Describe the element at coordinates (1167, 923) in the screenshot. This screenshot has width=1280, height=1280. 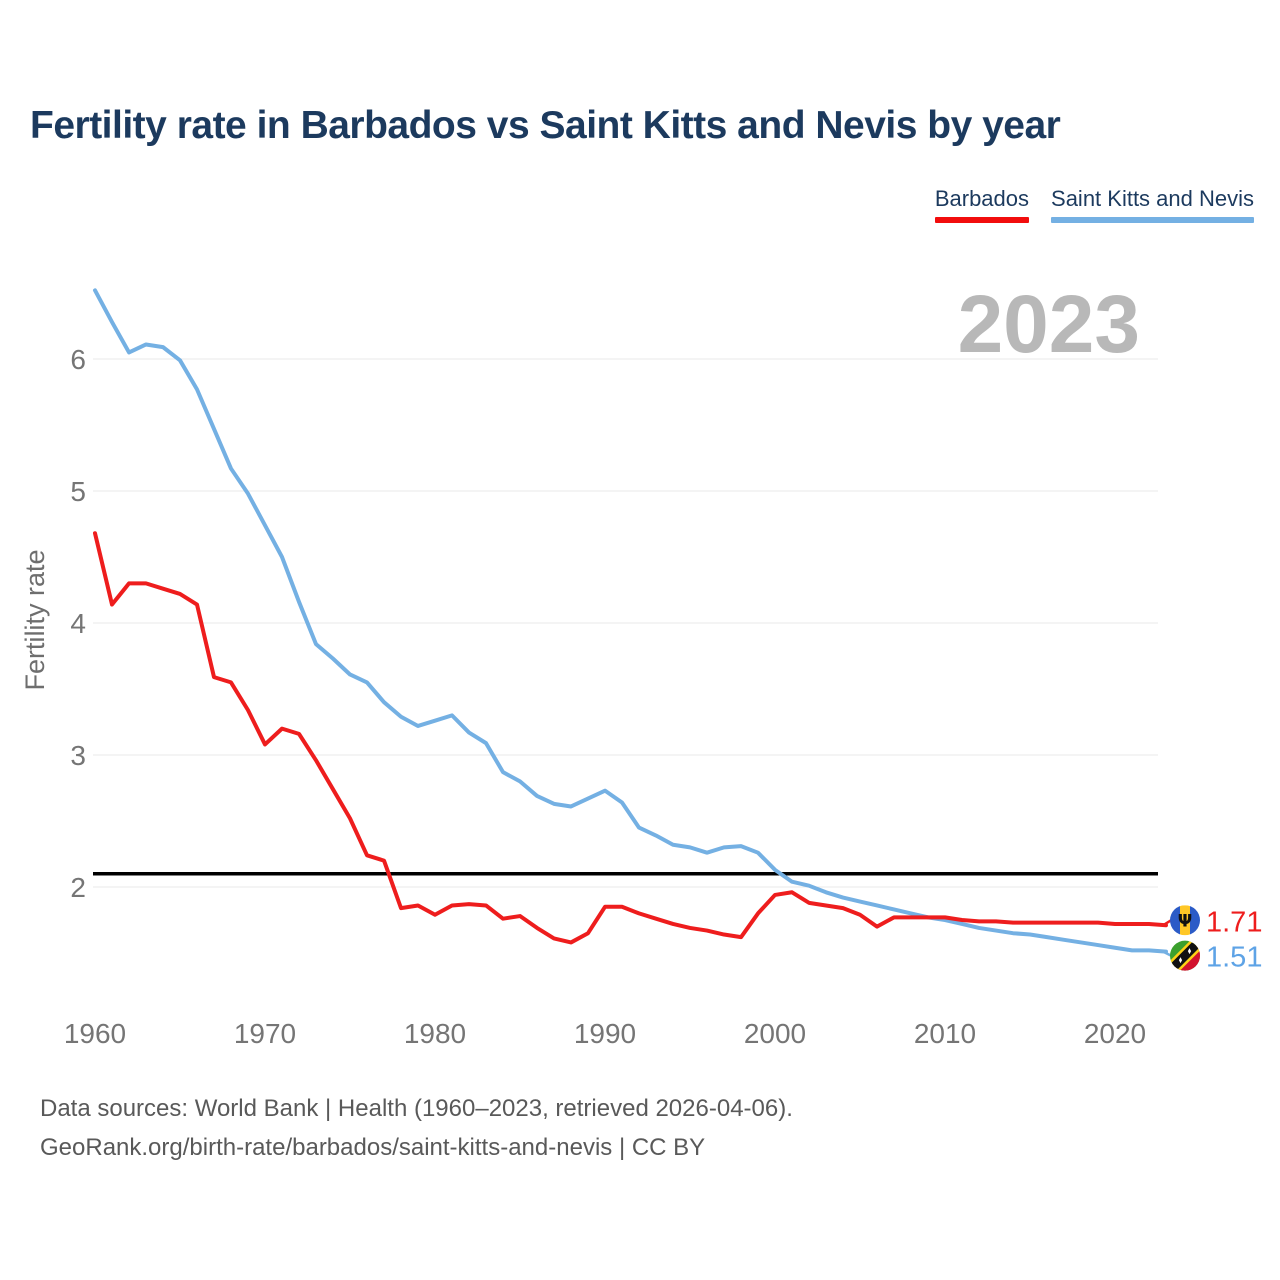
I see `barbados-label-connector` at that location.